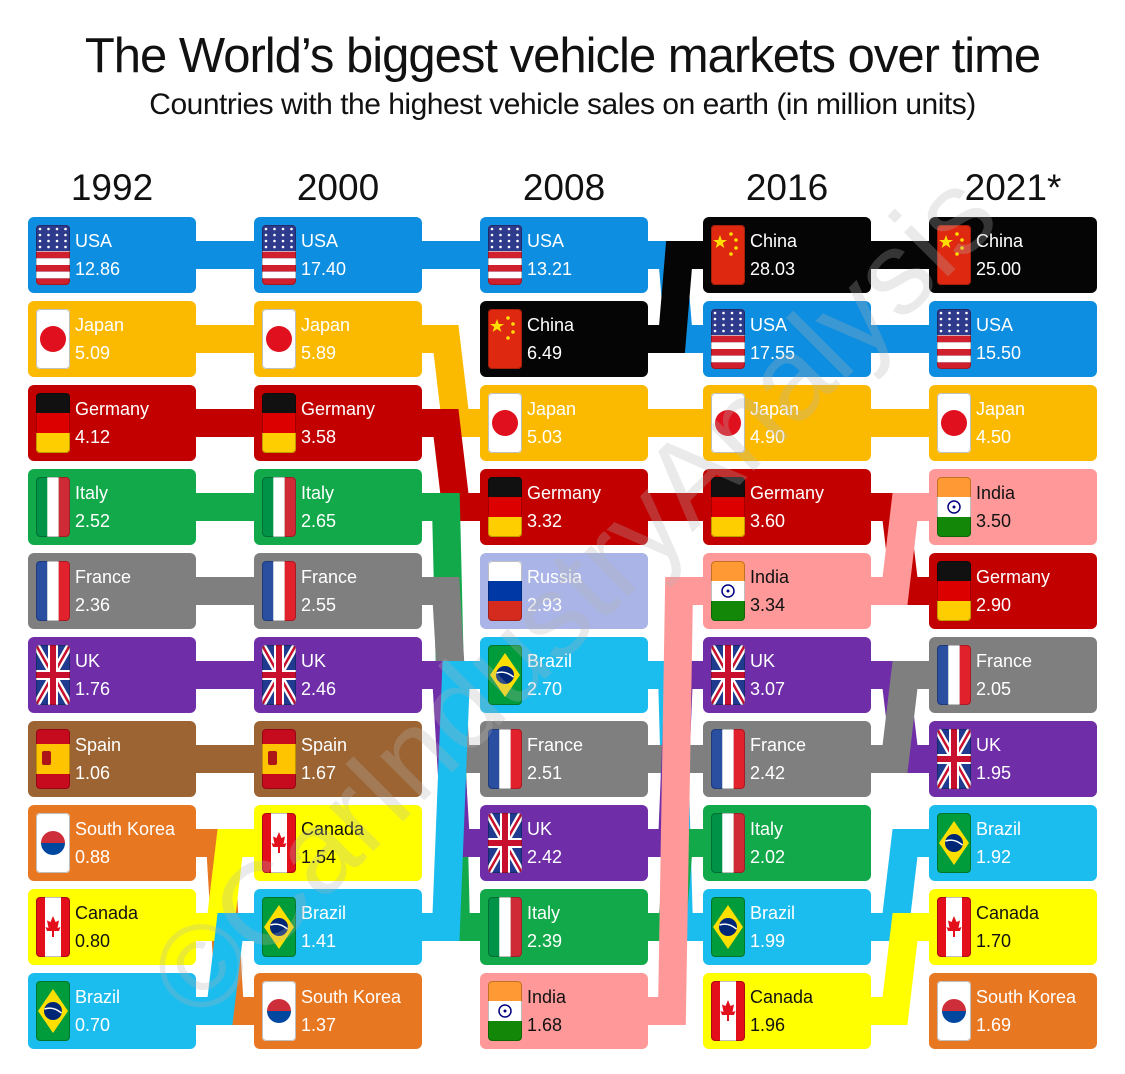 The image size is (1125, 1074). Describe the element at coordinates (1013, 423) in the screenshot. I see `box-japan-2021-: Japan 4.50` at that location.